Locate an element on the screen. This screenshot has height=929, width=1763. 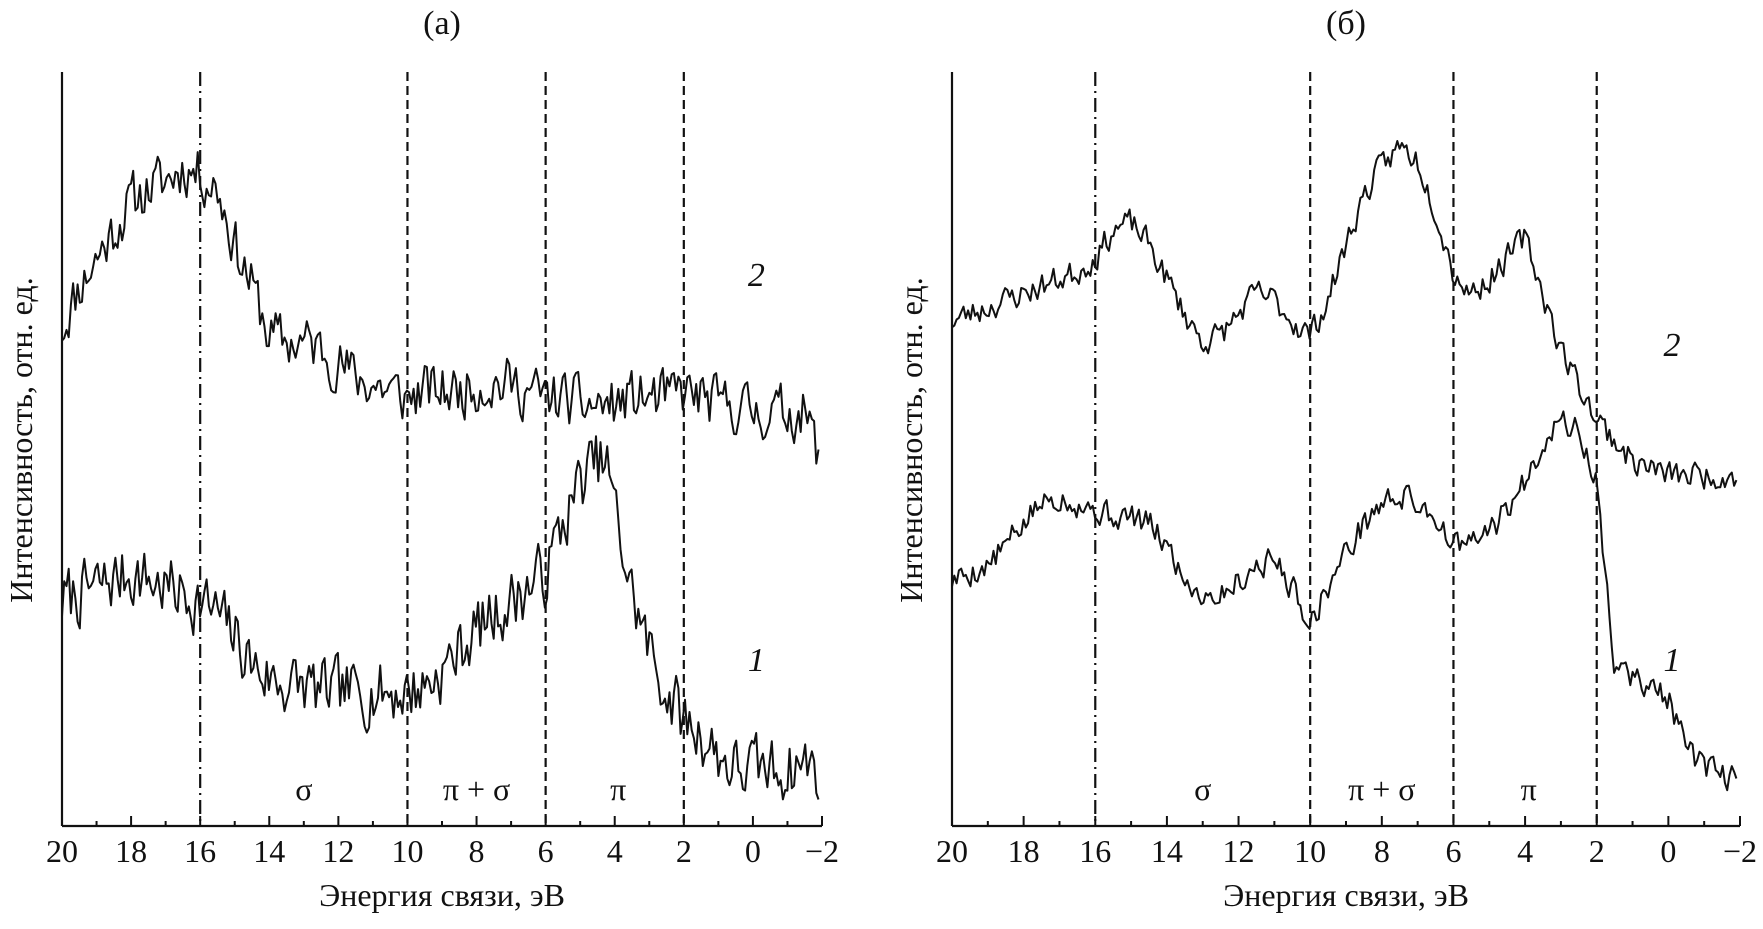
panel-title: (a) is located at coordinates (442, 23).